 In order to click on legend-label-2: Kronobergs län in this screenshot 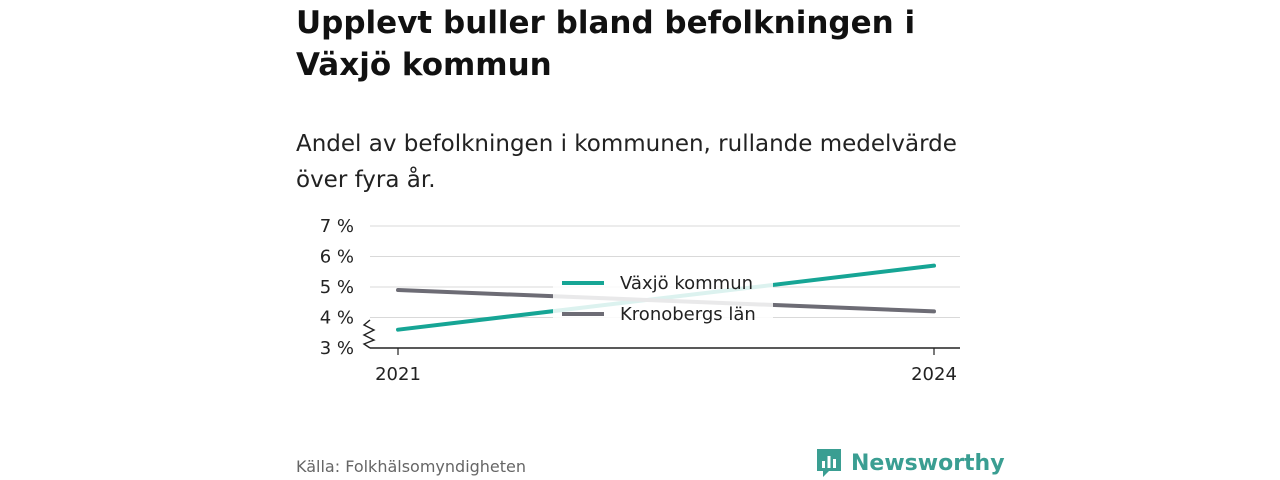, I will do `click(688, 314)`.